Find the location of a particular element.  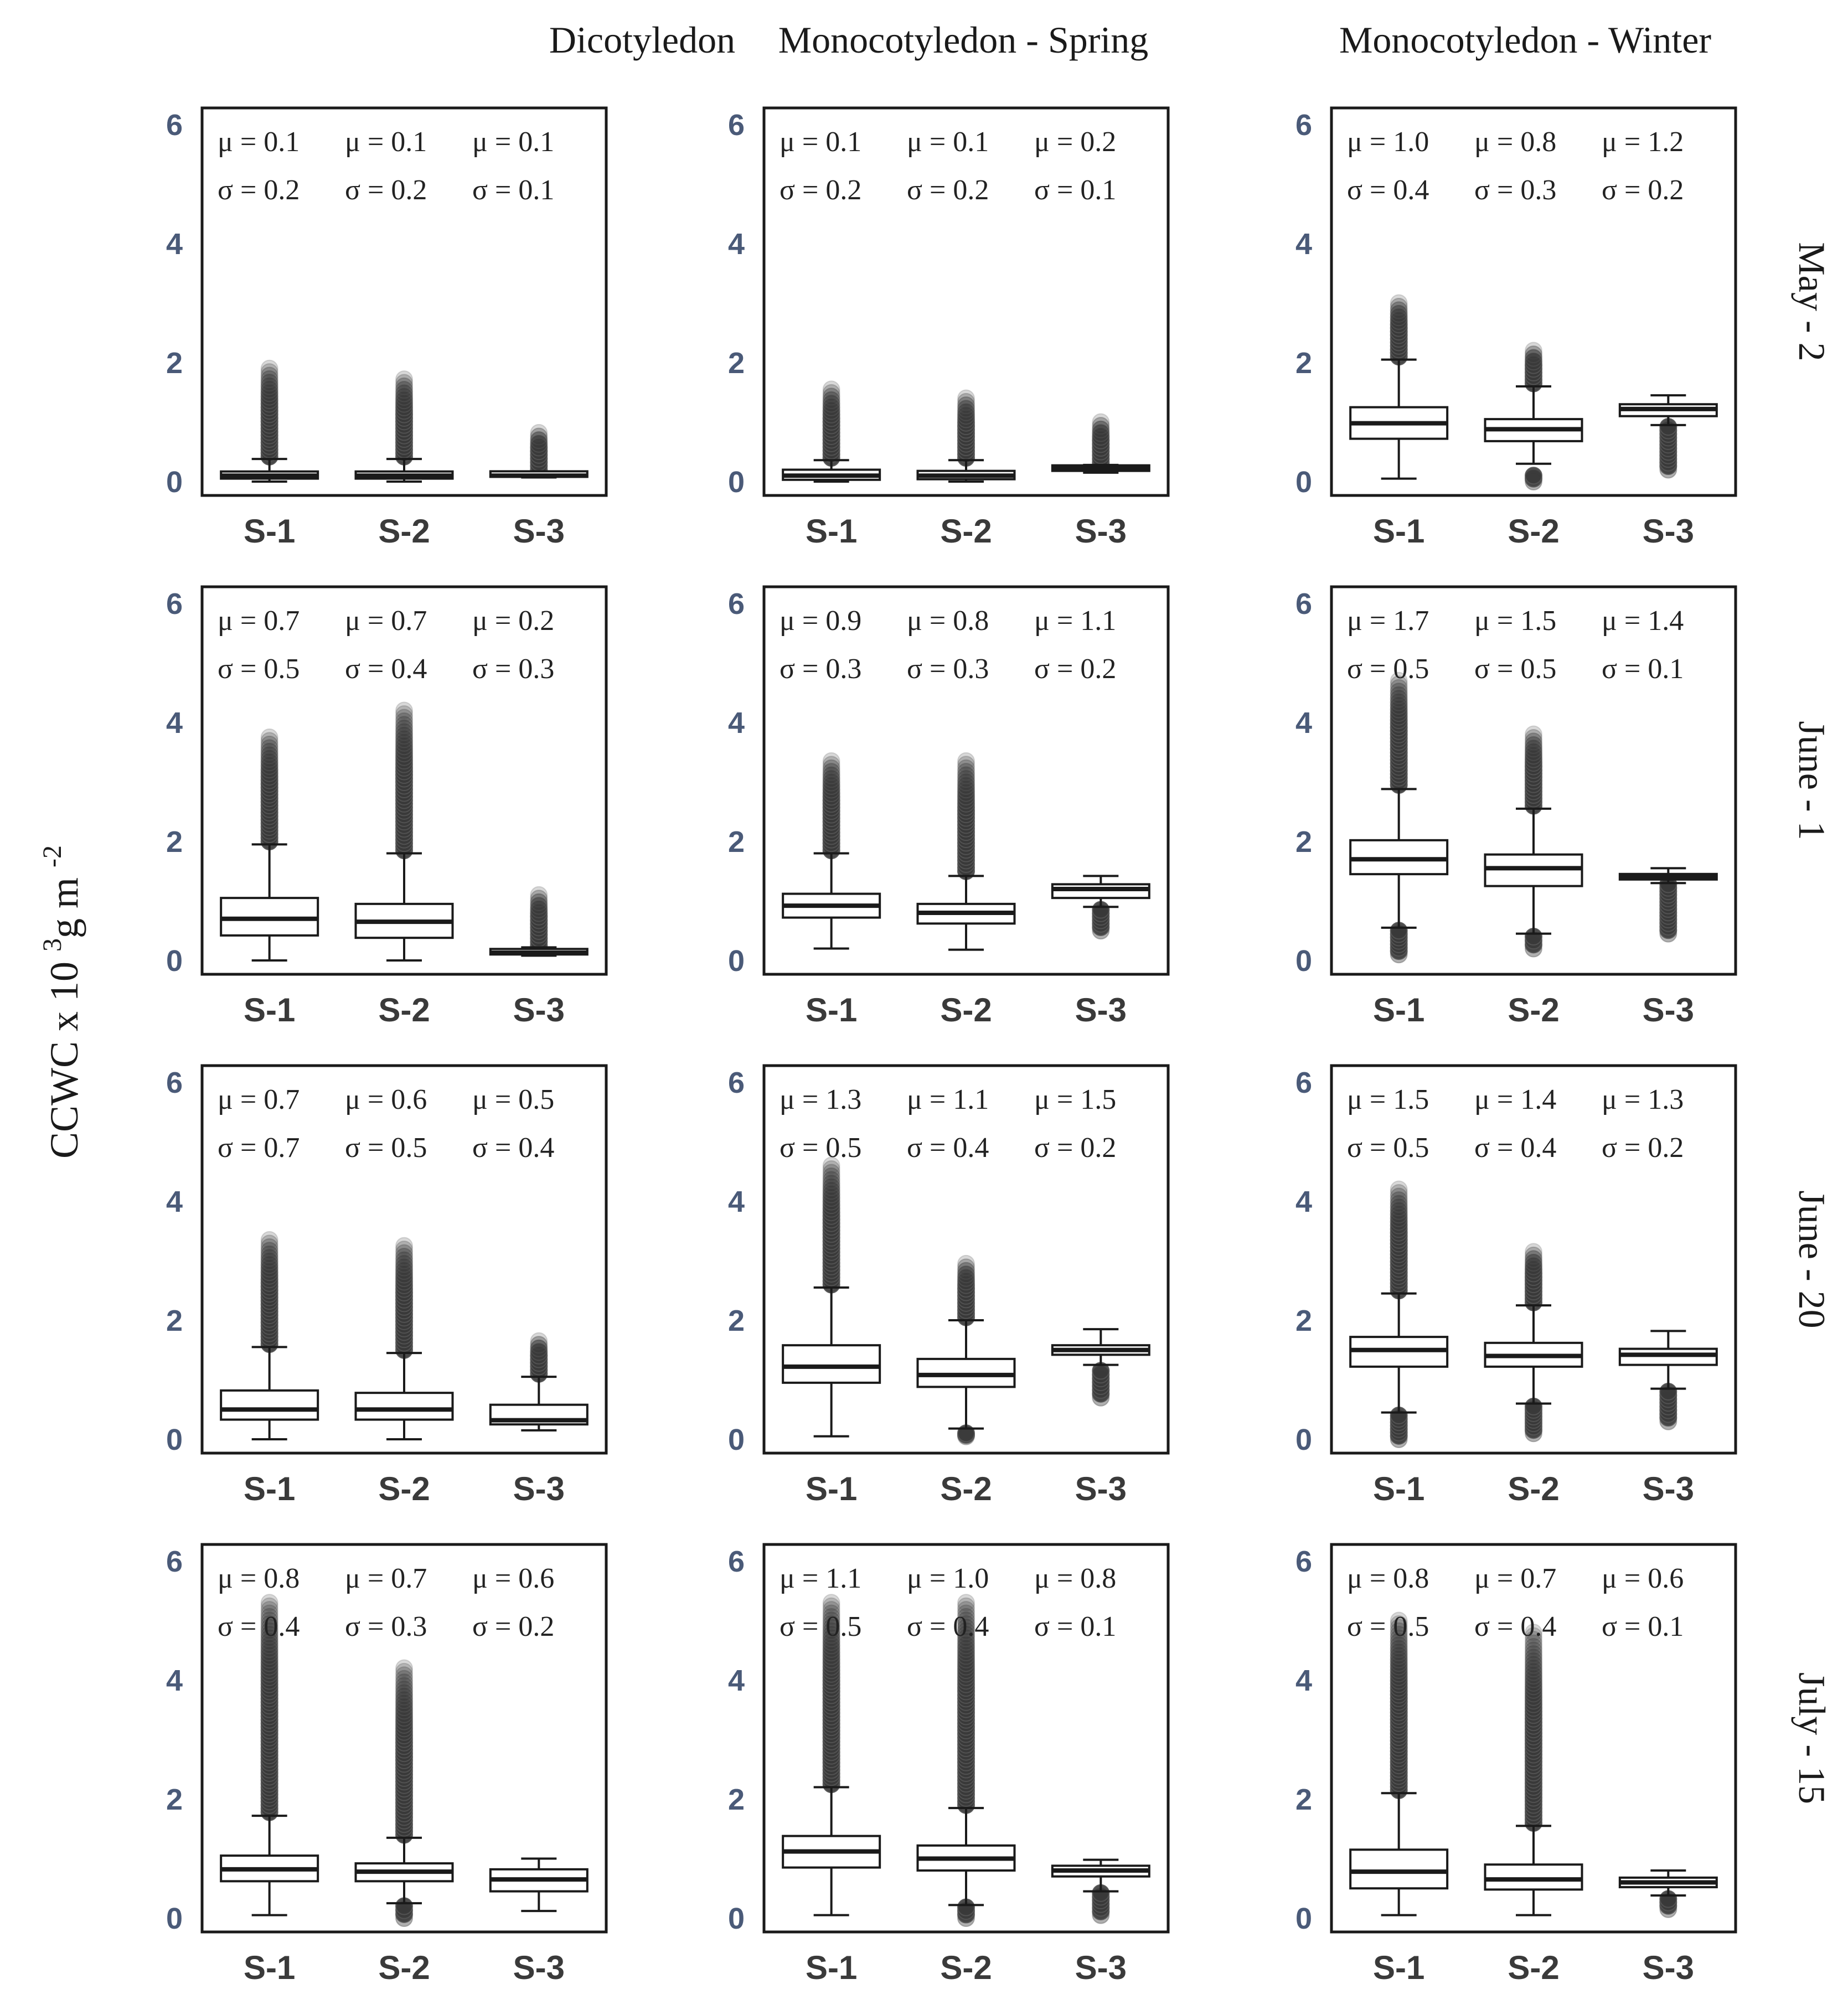

y-axis-label: CCWC x 10 3g m -2 is located at coordinates (62, 1002).